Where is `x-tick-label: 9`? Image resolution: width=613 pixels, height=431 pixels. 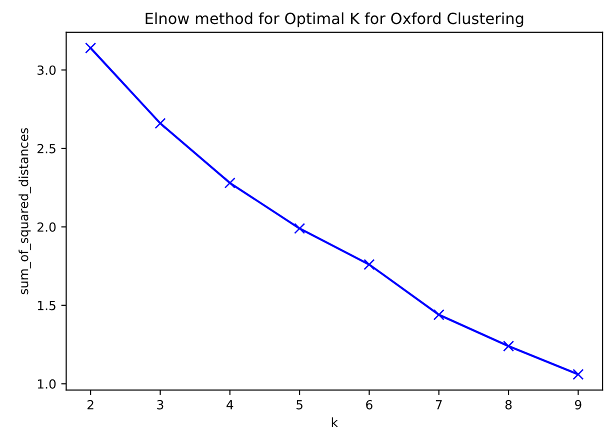 x-tick-label: 9 is located at coordinates (578, 405).